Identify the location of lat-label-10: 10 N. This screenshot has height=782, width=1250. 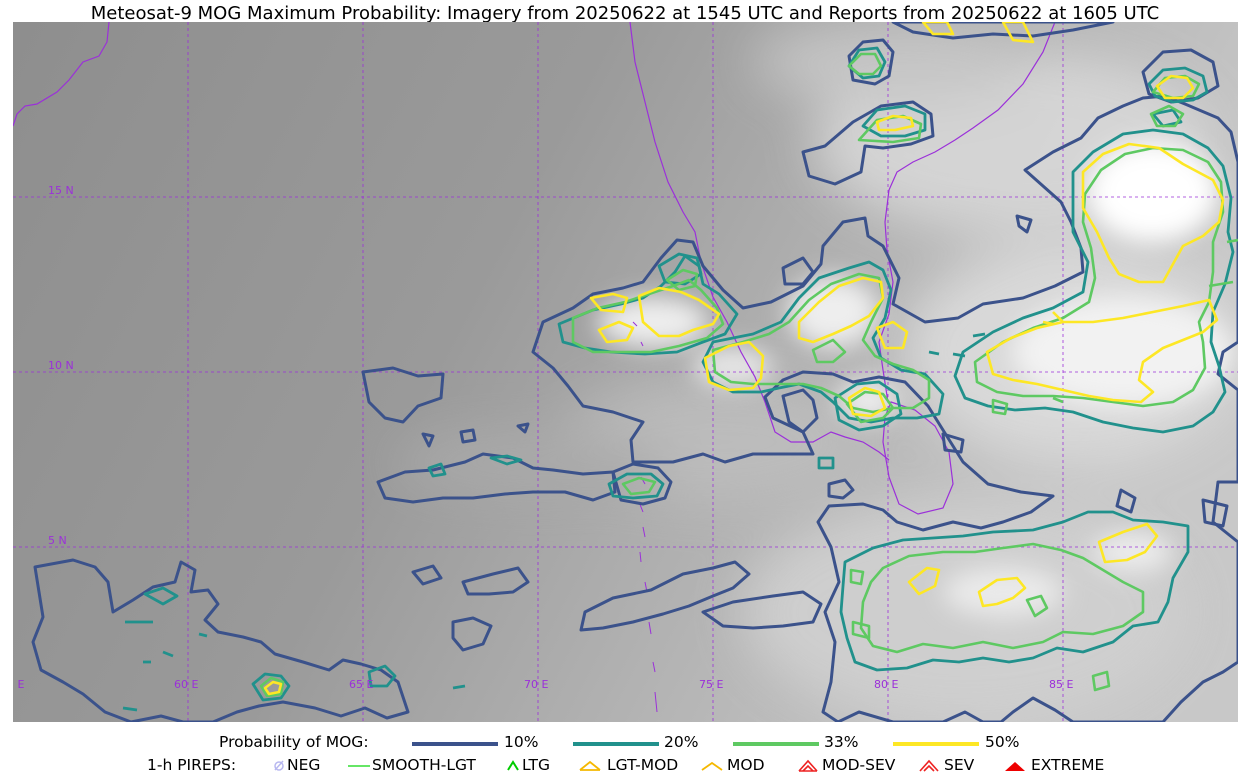
(61, 365).